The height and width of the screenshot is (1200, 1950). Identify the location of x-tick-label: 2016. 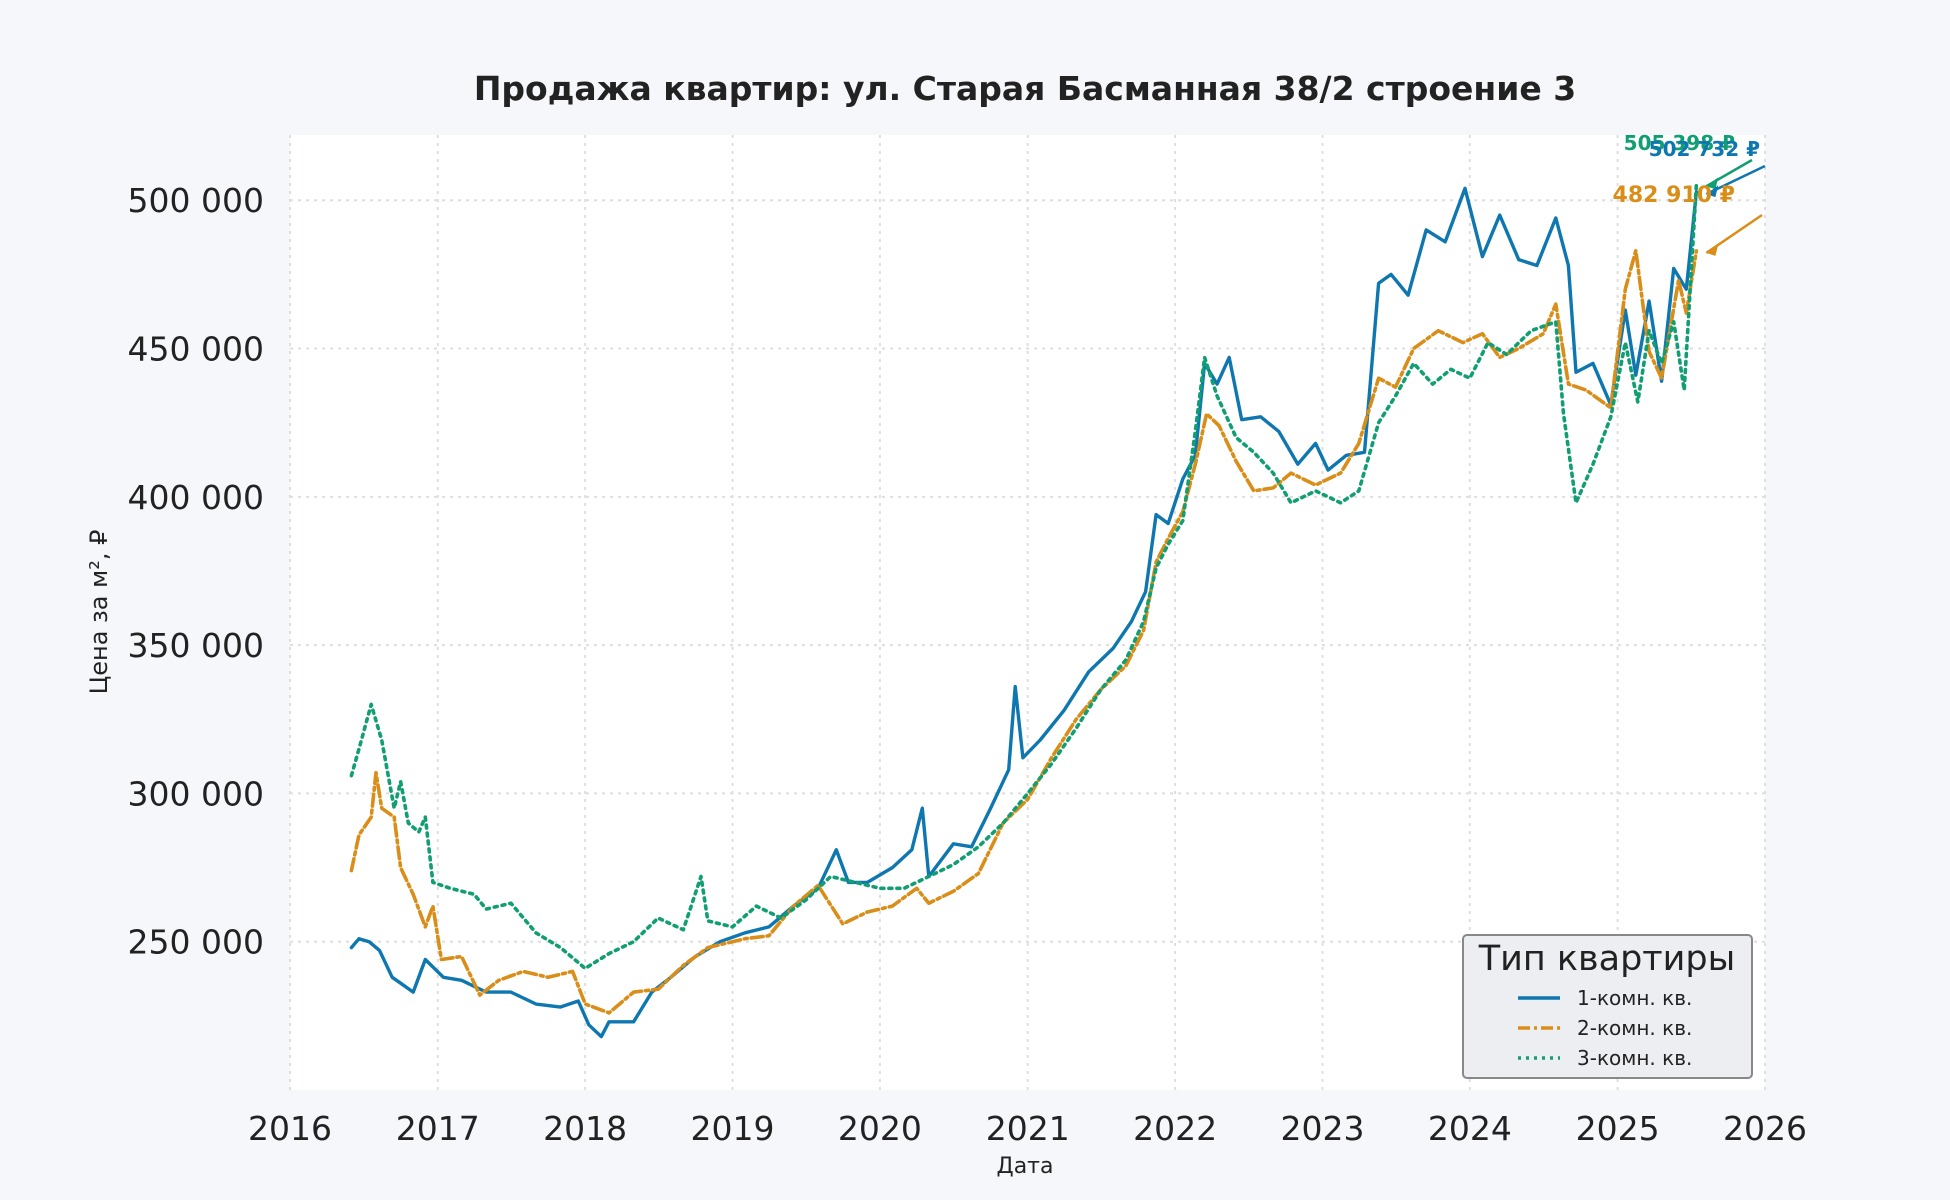
(290, 1128).